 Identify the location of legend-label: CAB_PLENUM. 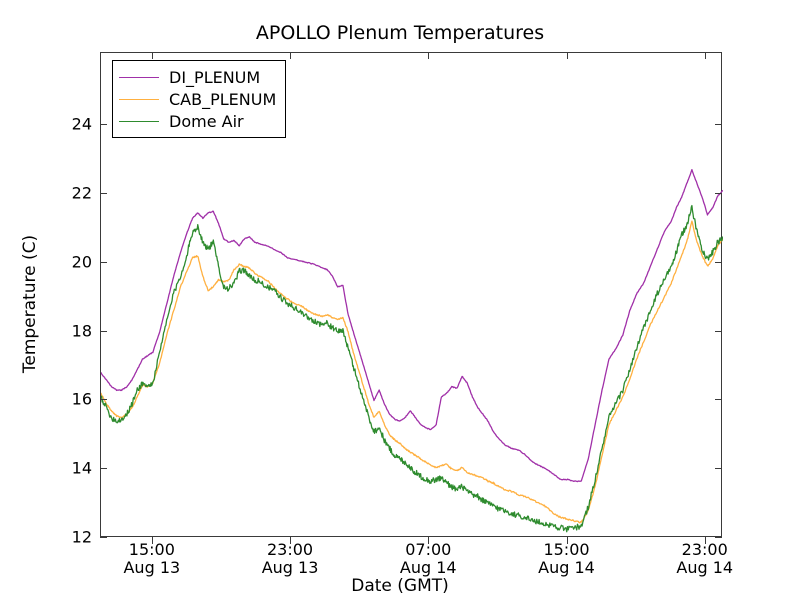
(223, 99).